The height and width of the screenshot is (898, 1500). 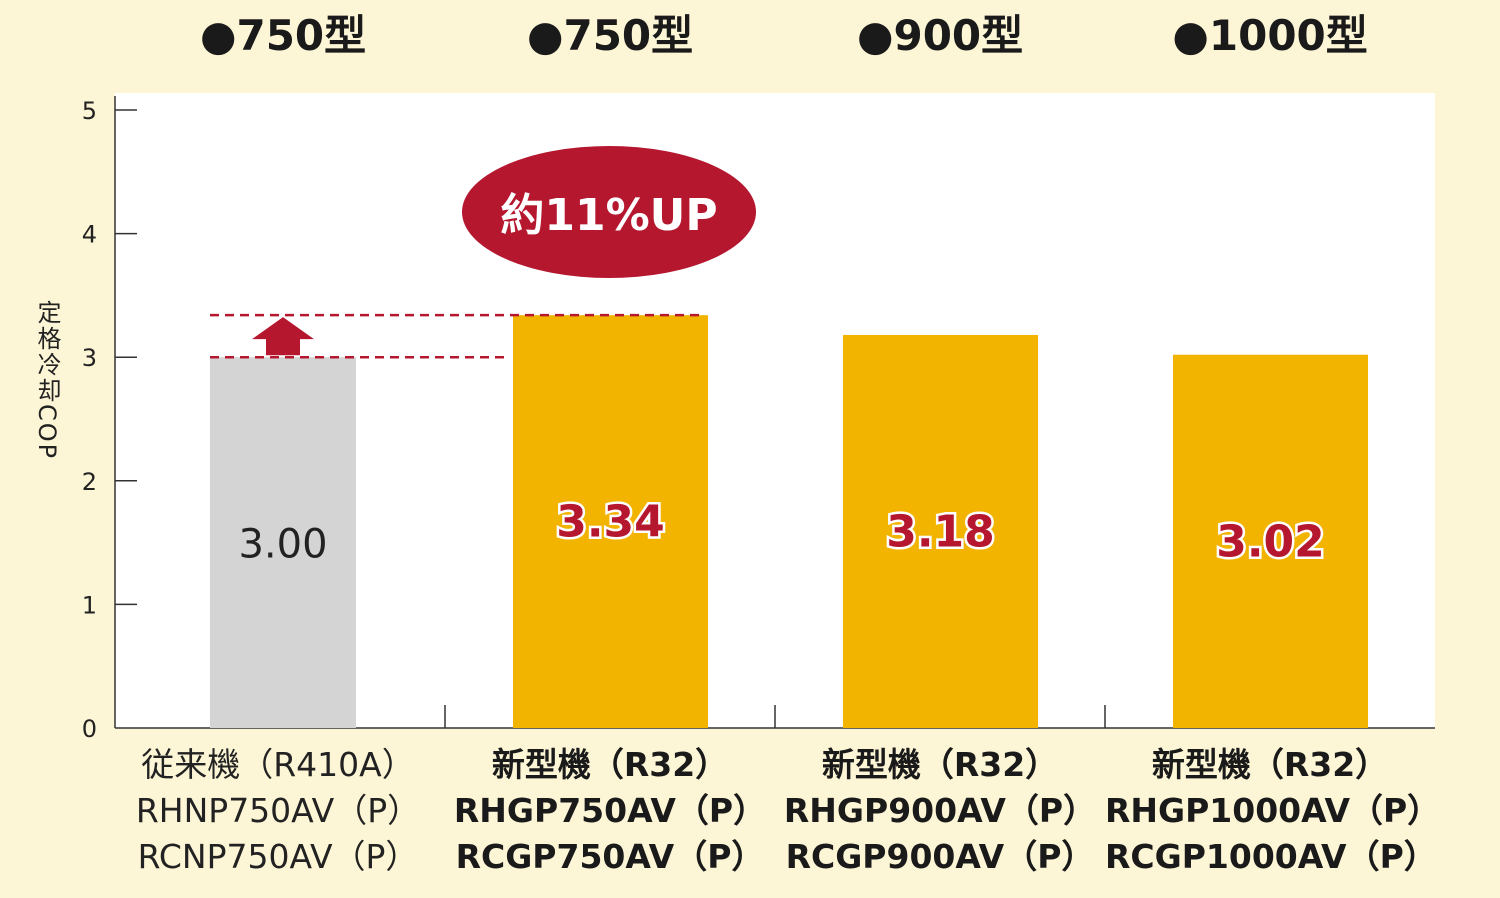 I want to click on category-2-line-3: RCGP750AV（P）, so click(x=610, y=856).